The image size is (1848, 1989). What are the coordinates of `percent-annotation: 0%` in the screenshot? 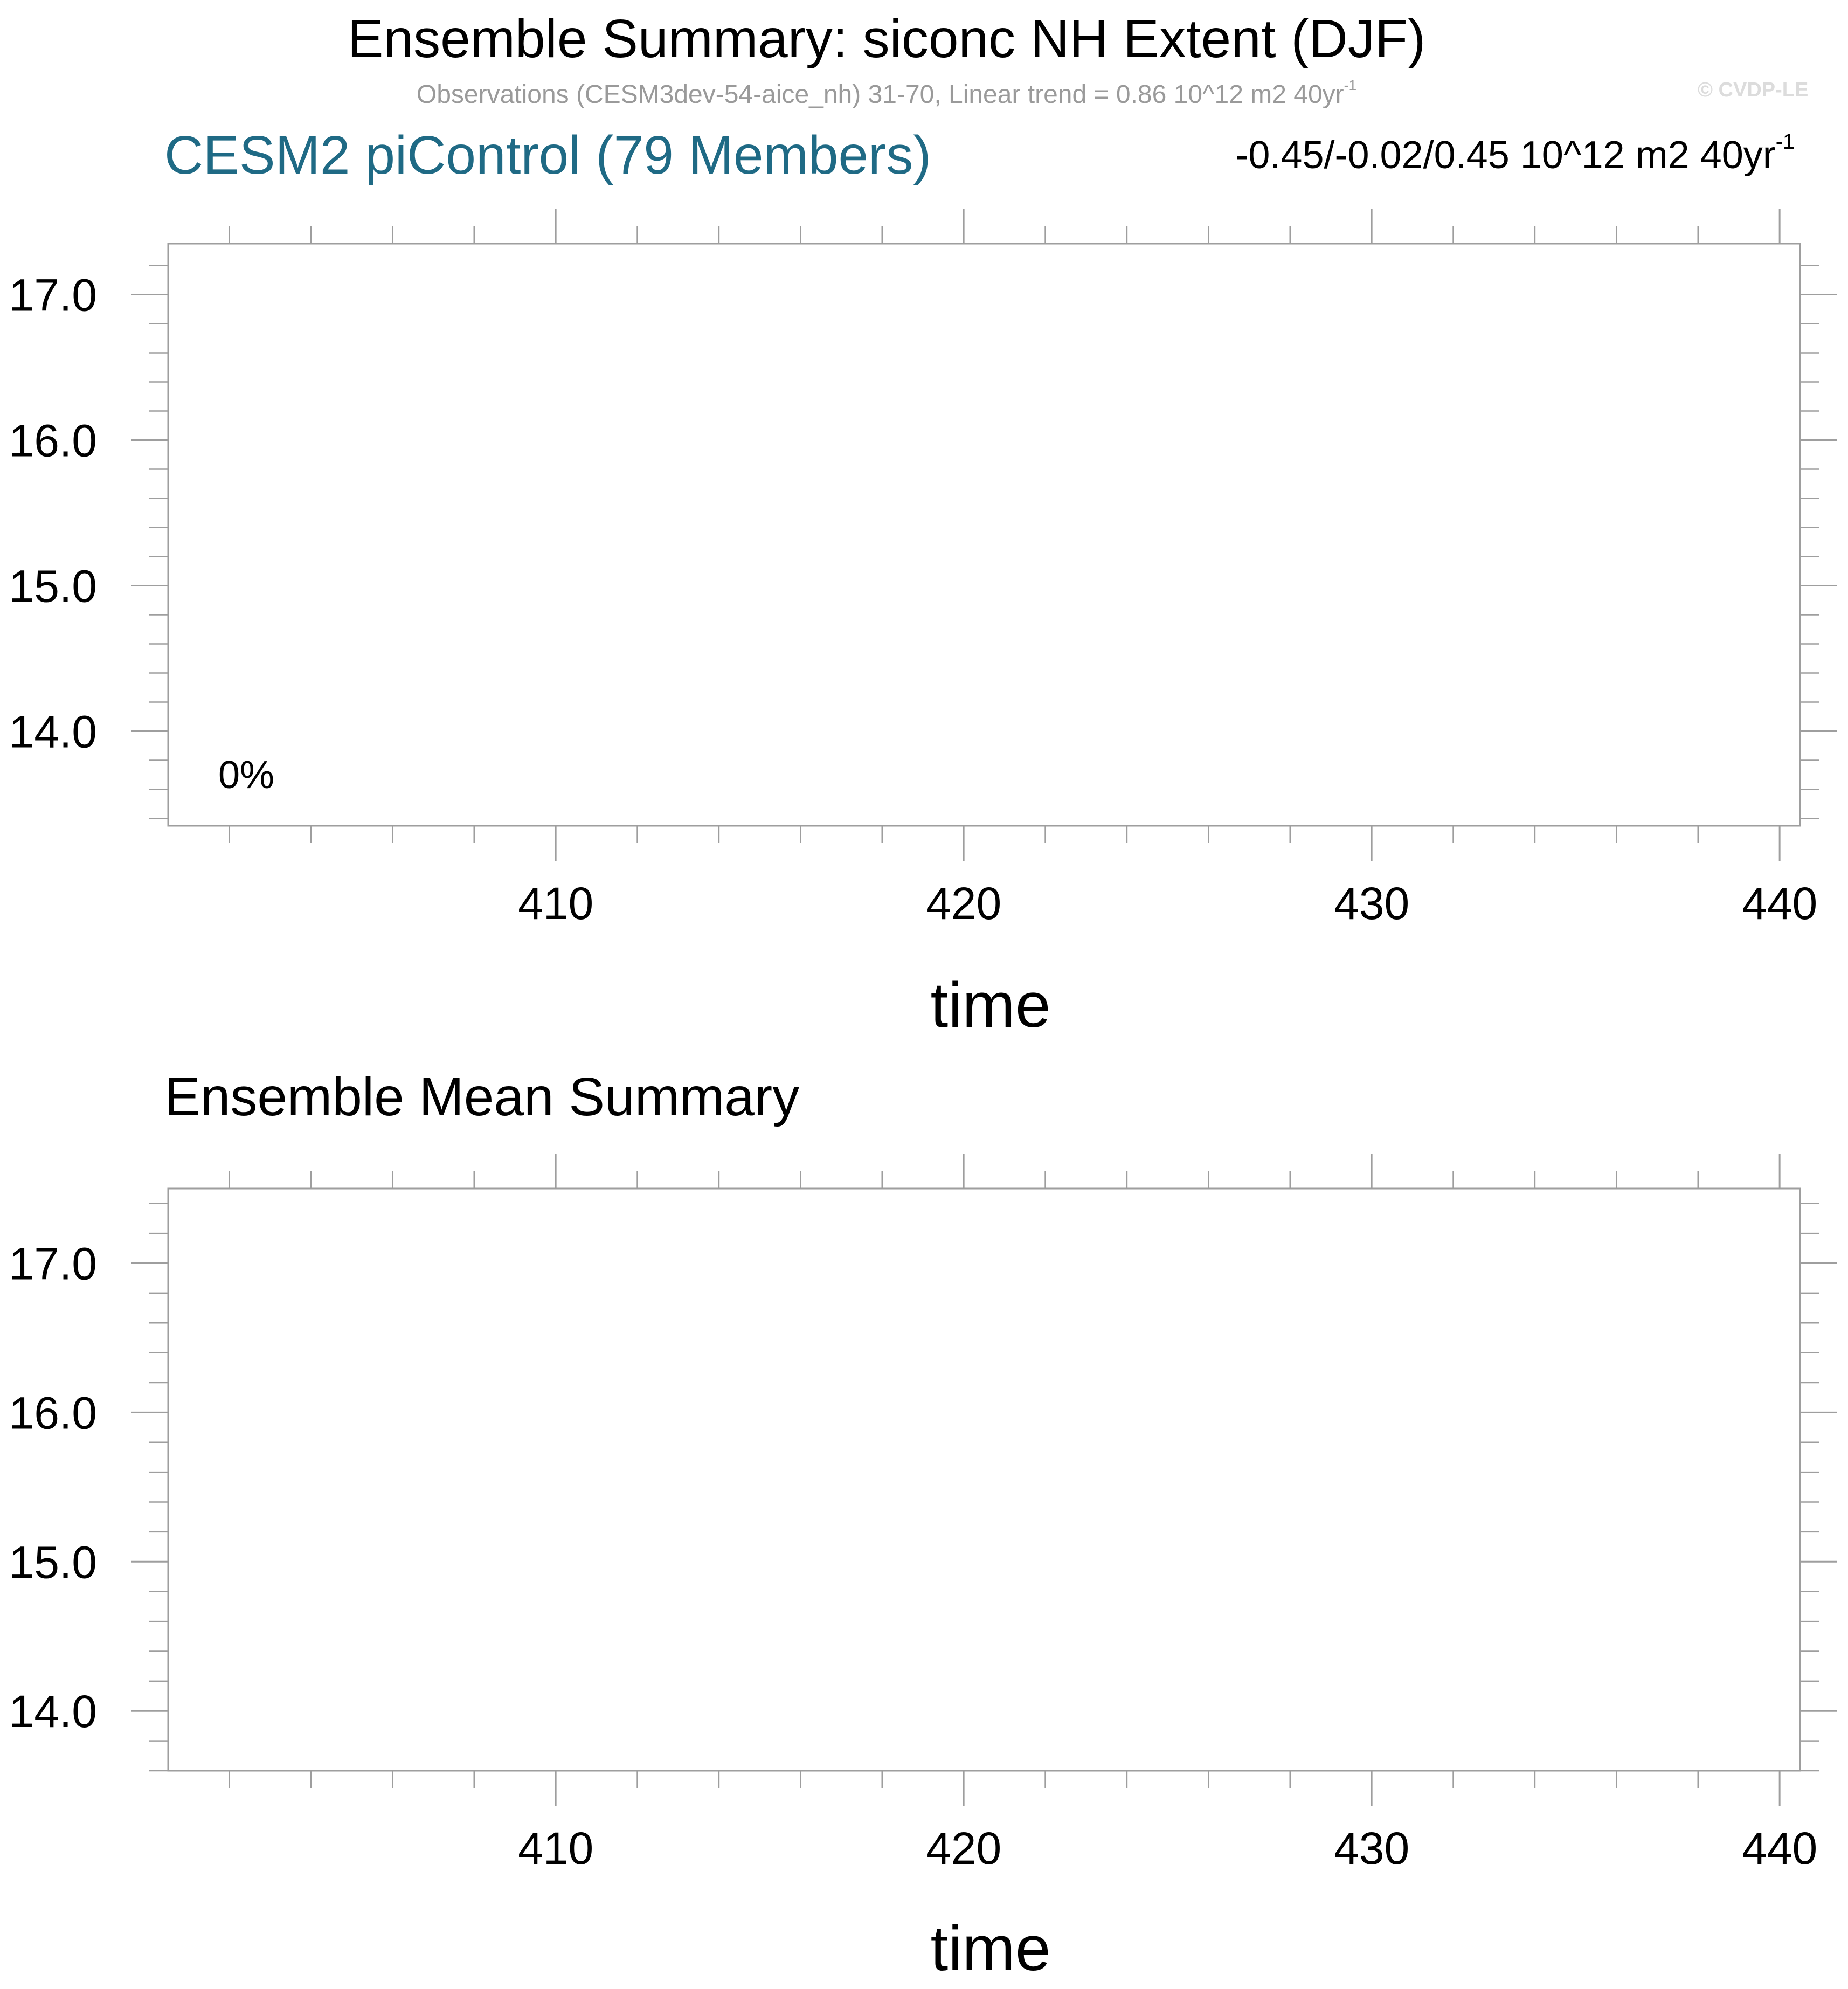 It's located at (246, 775).